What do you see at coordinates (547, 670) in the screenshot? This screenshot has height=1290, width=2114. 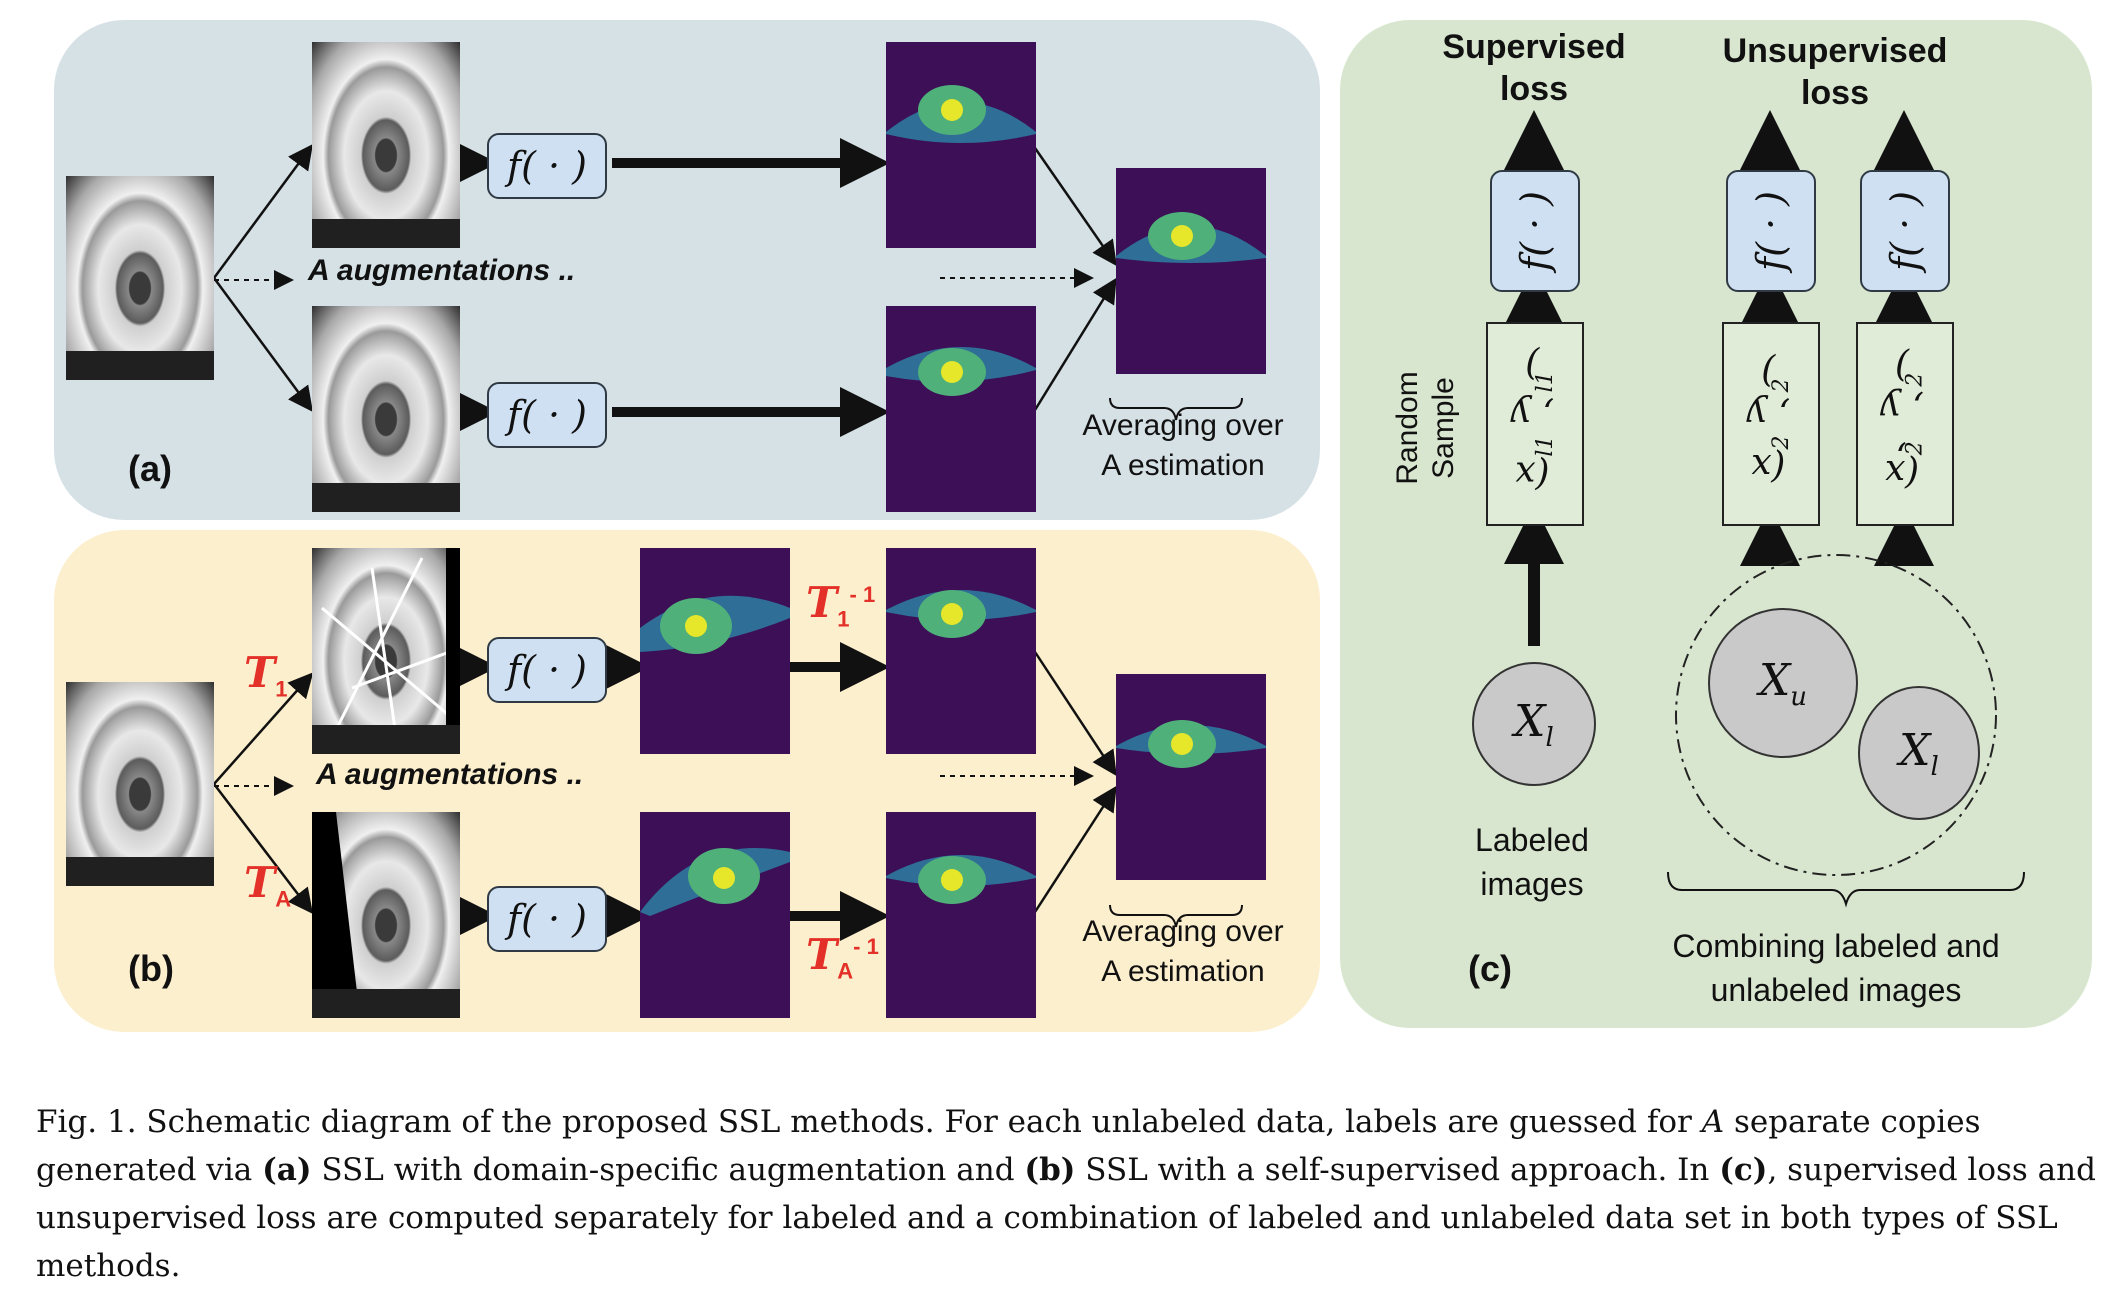 I see `function-box-b1: f( · )` at bounding box center [547, 670].